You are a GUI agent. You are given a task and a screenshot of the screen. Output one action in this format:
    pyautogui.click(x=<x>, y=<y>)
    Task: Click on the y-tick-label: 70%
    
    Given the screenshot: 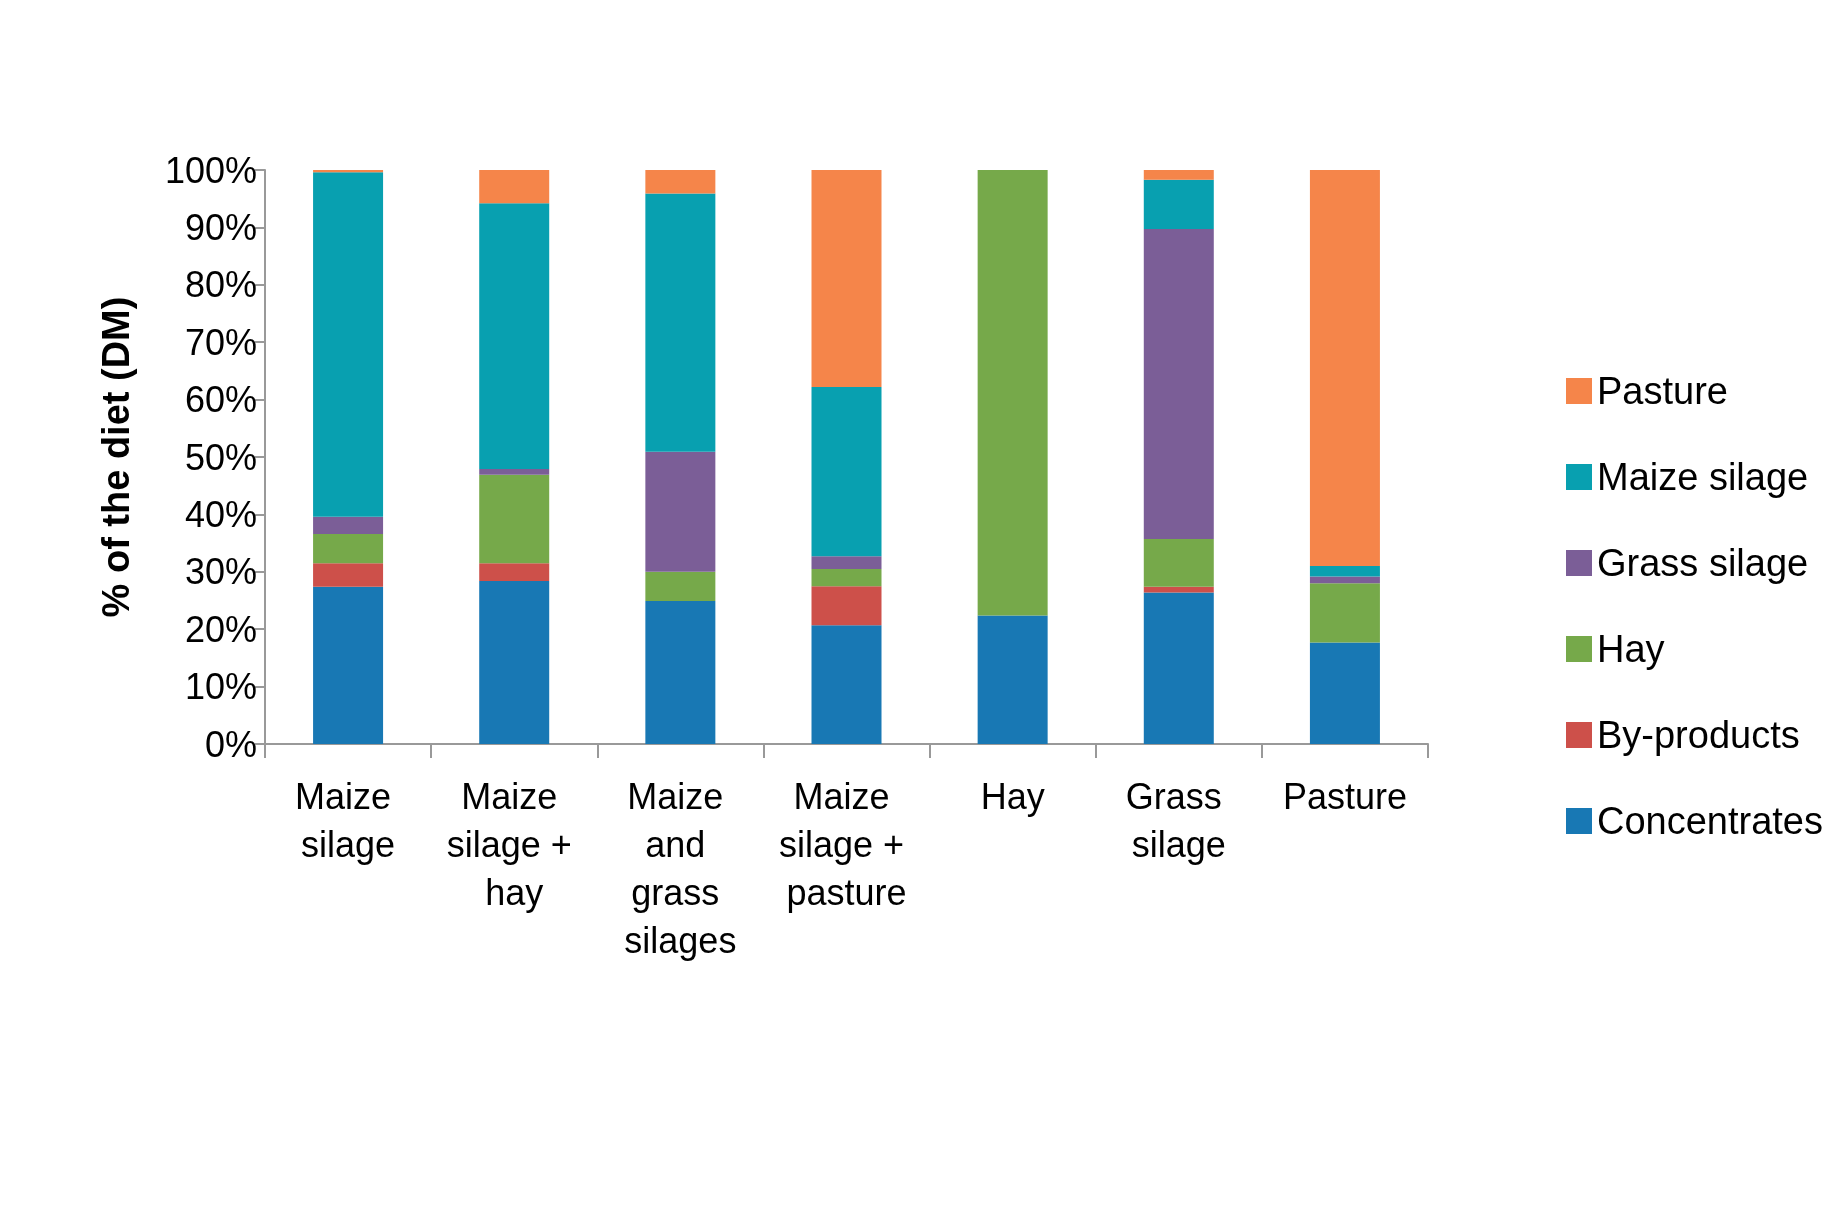 What is the action you would take?
    pyautogui.click(x=220, y=342)
    